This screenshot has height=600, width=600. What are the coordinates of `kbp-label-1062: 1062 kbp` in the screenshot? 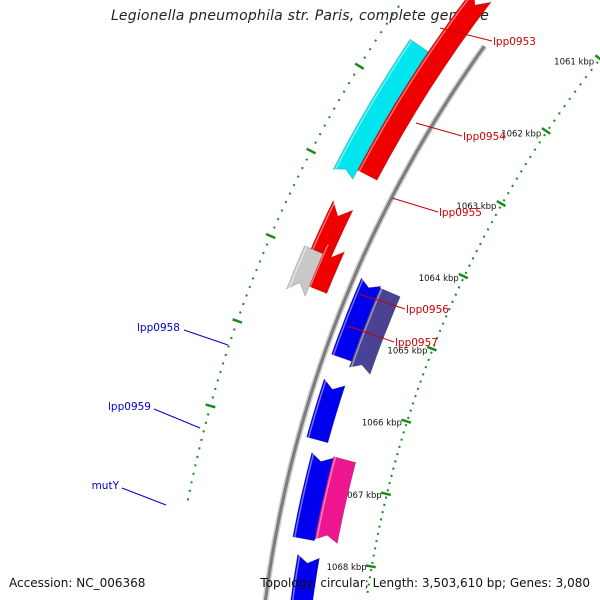 It's located at (521, 135).